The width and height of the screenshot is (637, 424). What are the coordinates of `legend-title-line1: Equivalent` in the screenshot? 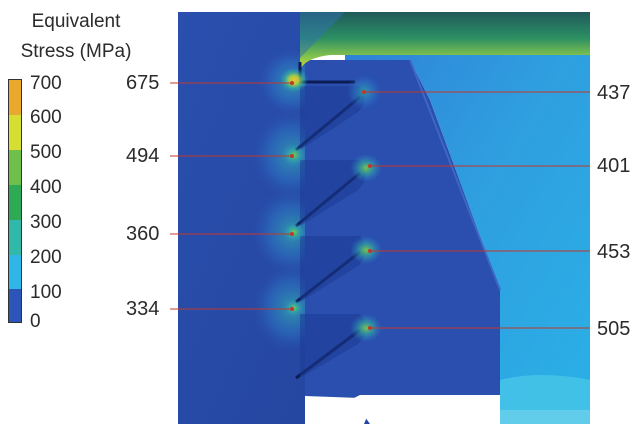 It's located at (76, 21).